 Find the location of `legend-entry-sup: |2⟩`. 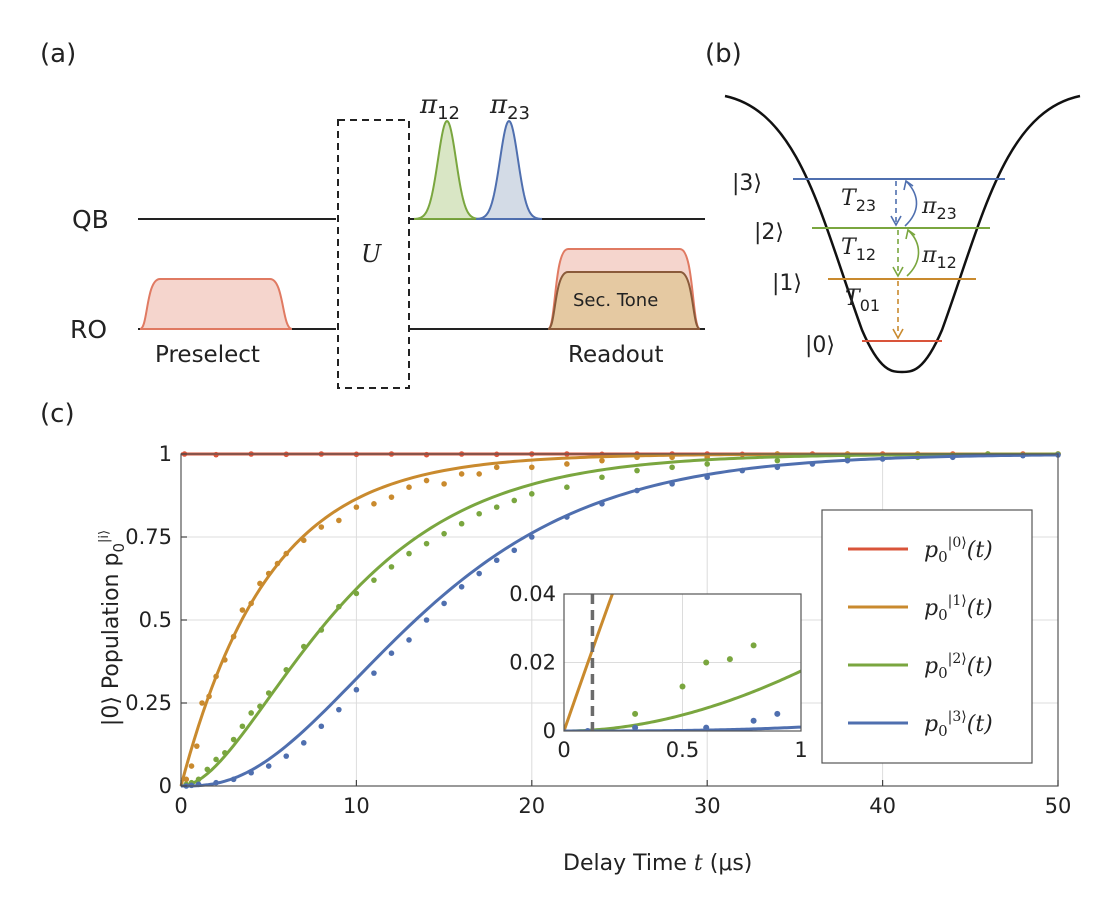

legend-entry-sup: |2⟩ is located at coordinates (957, 659).